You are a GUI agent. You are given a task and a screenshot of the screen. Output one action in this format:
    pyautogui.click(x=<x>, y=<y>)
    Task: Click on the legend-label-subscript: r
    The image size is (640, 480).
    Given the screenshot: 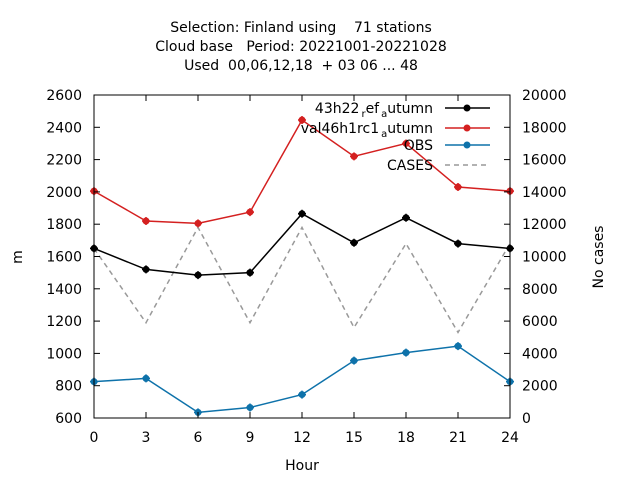 What is the action you would take?
    pyautogui.click(x=363, y=114)
    